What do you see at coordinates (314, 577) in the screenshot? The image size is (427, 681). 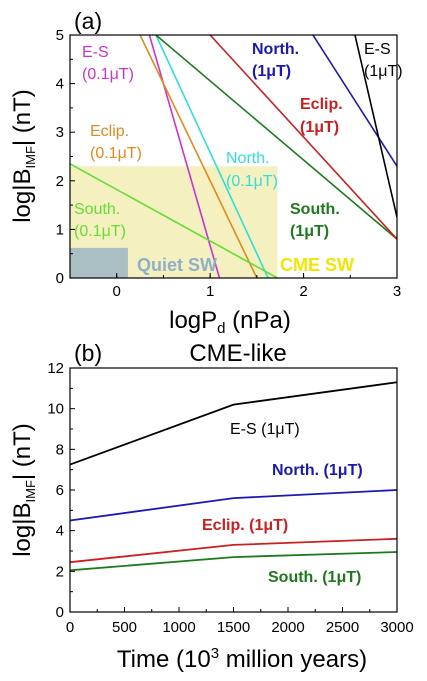 I see `series-label-b-3: South. (1μT)` at bounding box center [314, 577].